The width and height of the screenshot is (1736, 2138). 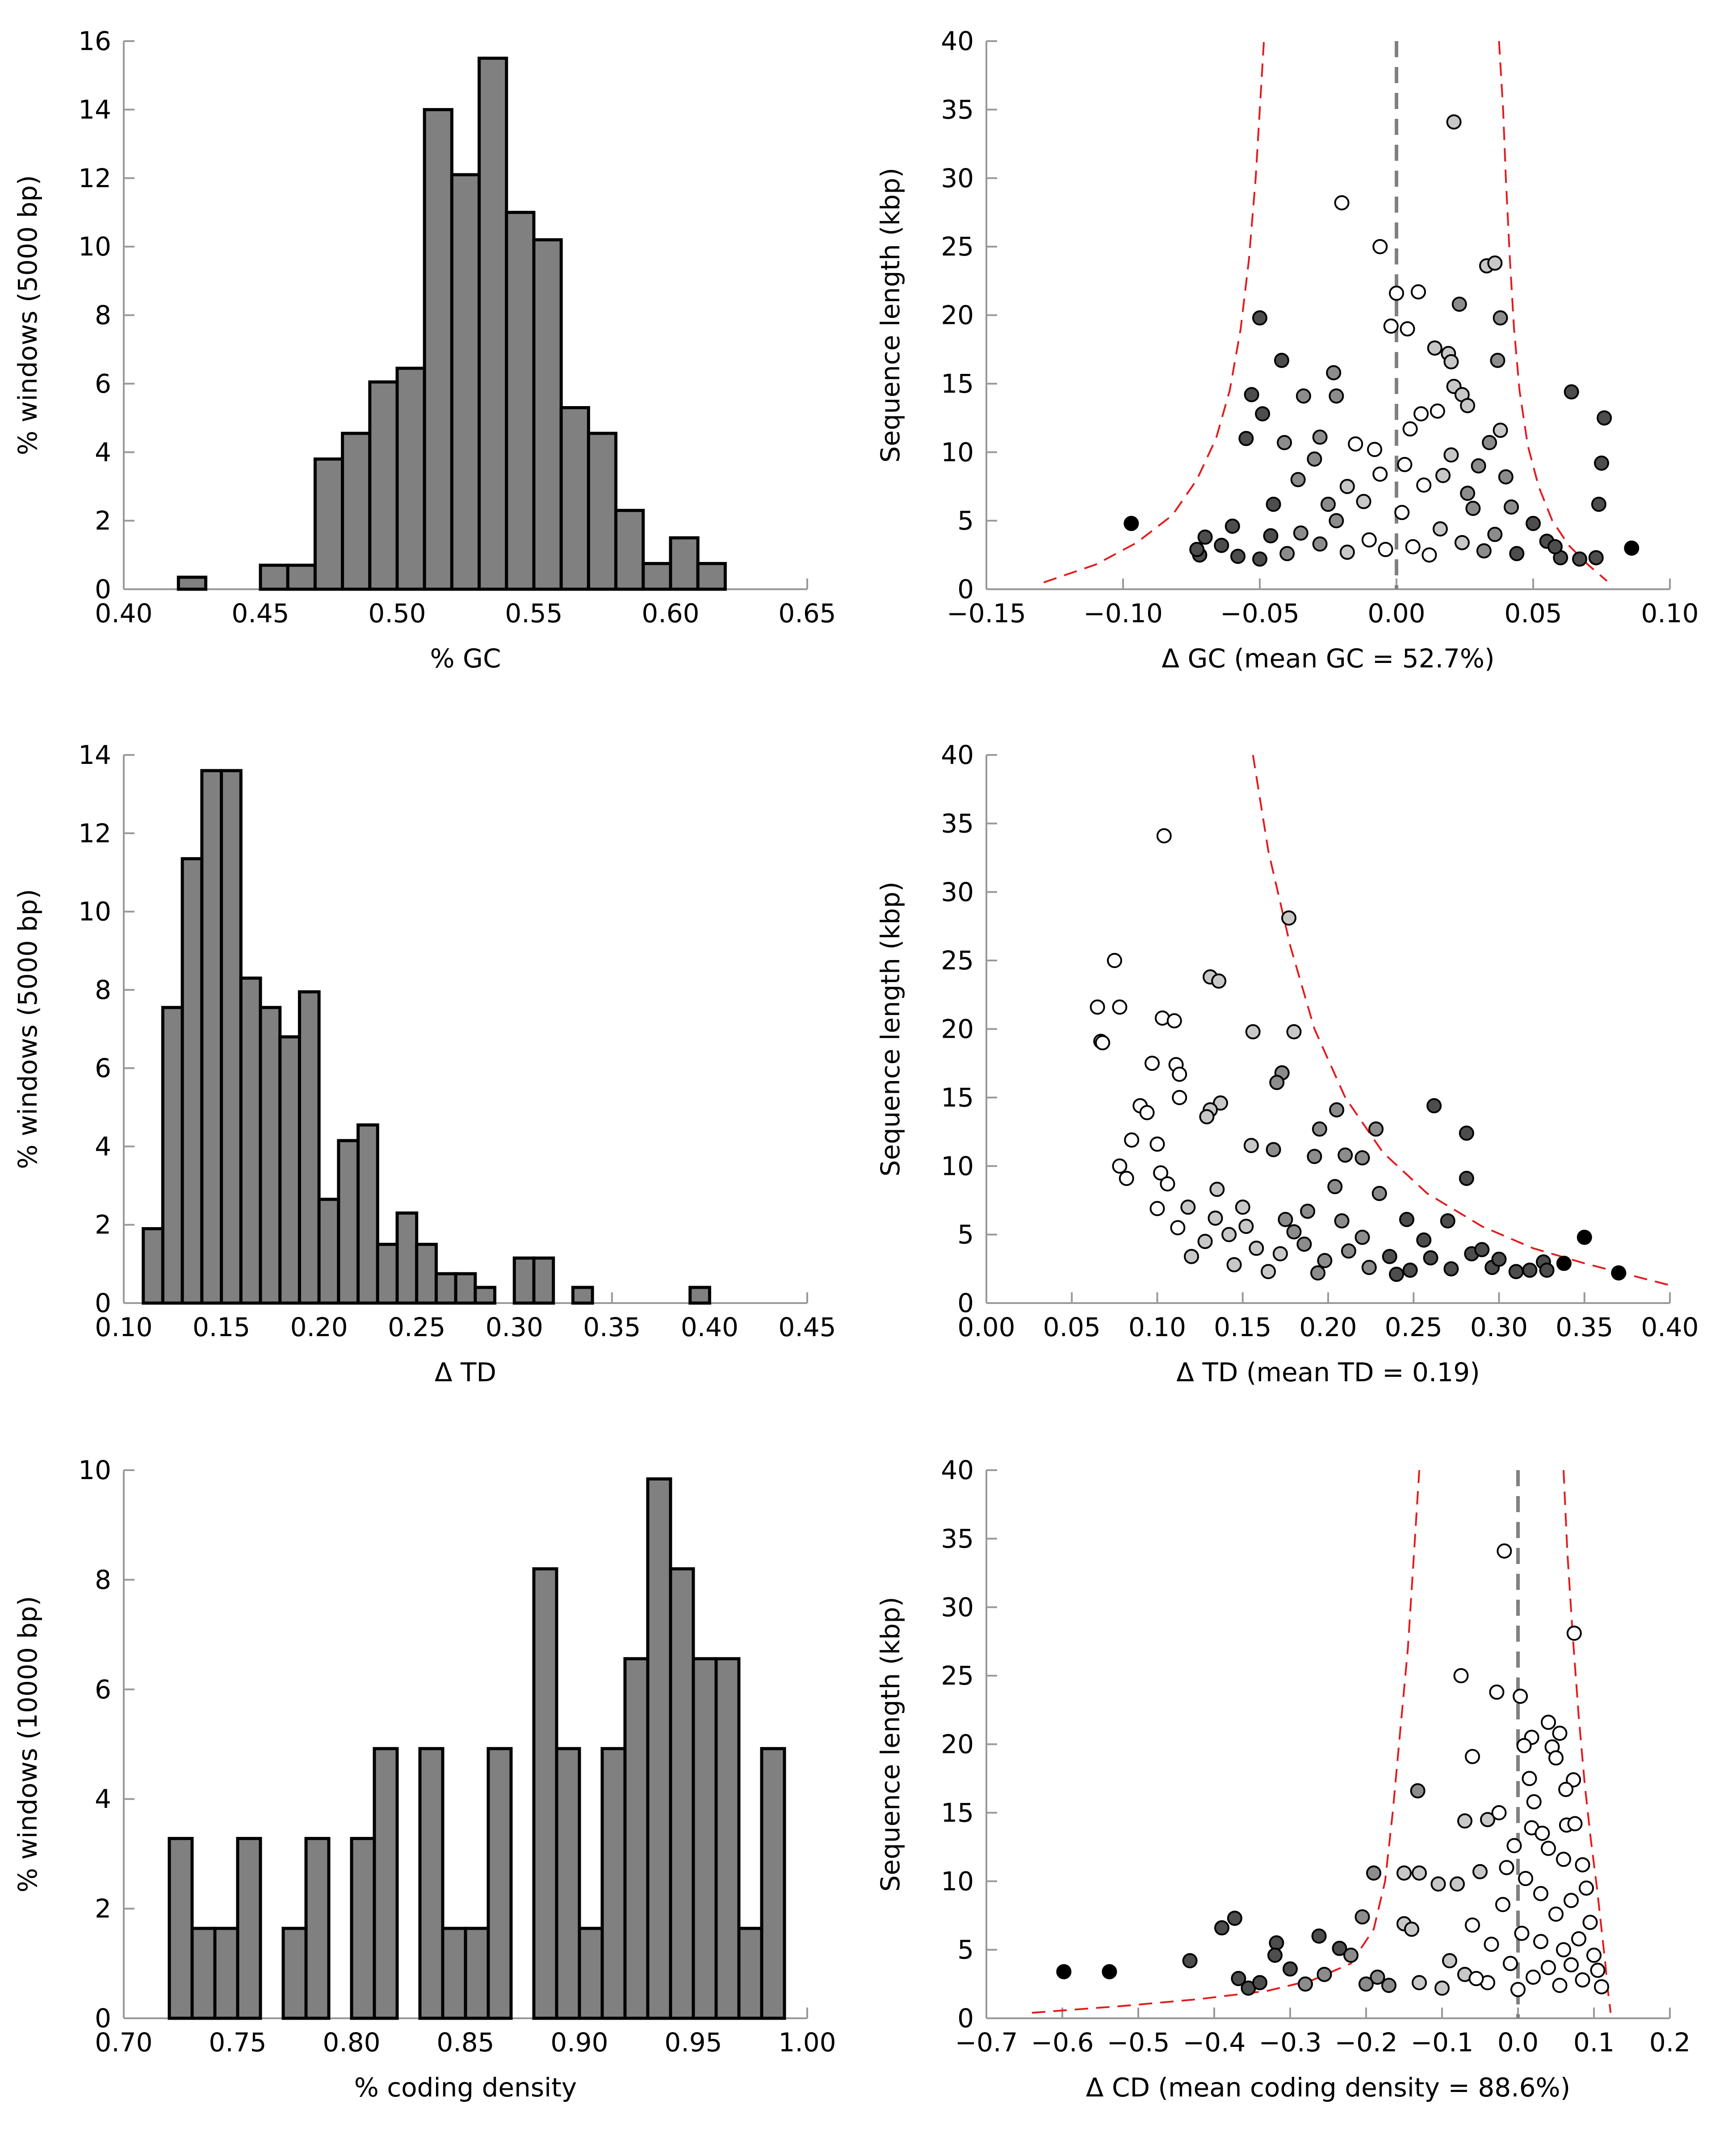 I want to click on td-scatter-y-tick-label: 5, so click(x=965, y=1235).